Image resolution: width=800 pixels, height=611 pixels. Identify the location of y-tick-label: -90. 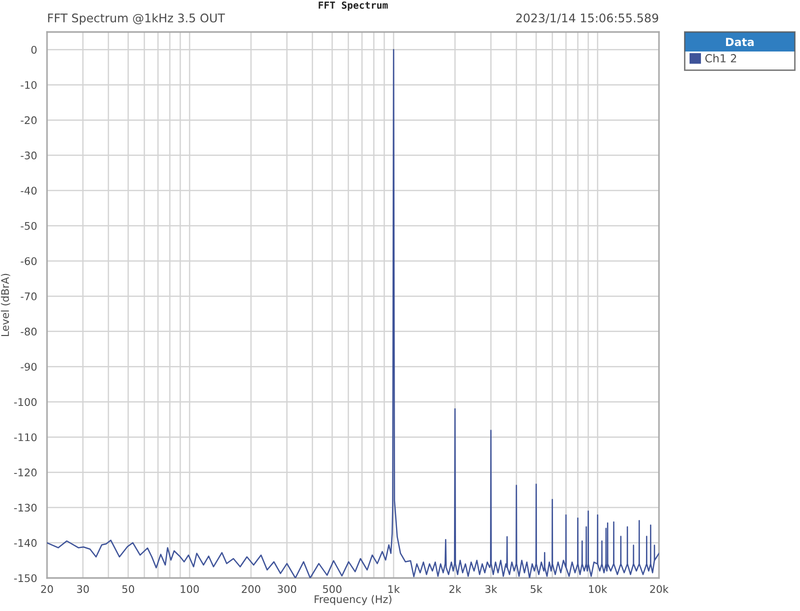
(28, 366).